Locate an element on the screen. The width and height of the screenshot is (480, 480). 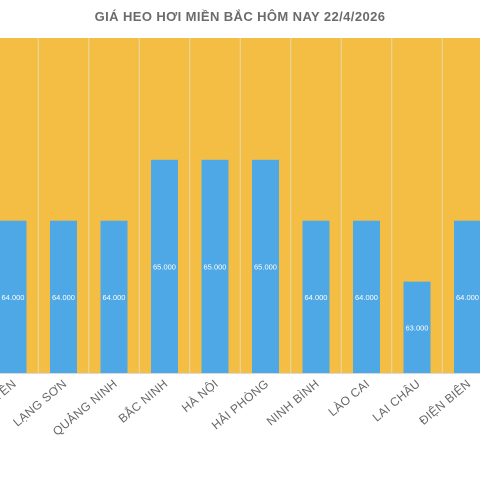
category-label: LAI CHÂU is located at coordinates (396, 400).